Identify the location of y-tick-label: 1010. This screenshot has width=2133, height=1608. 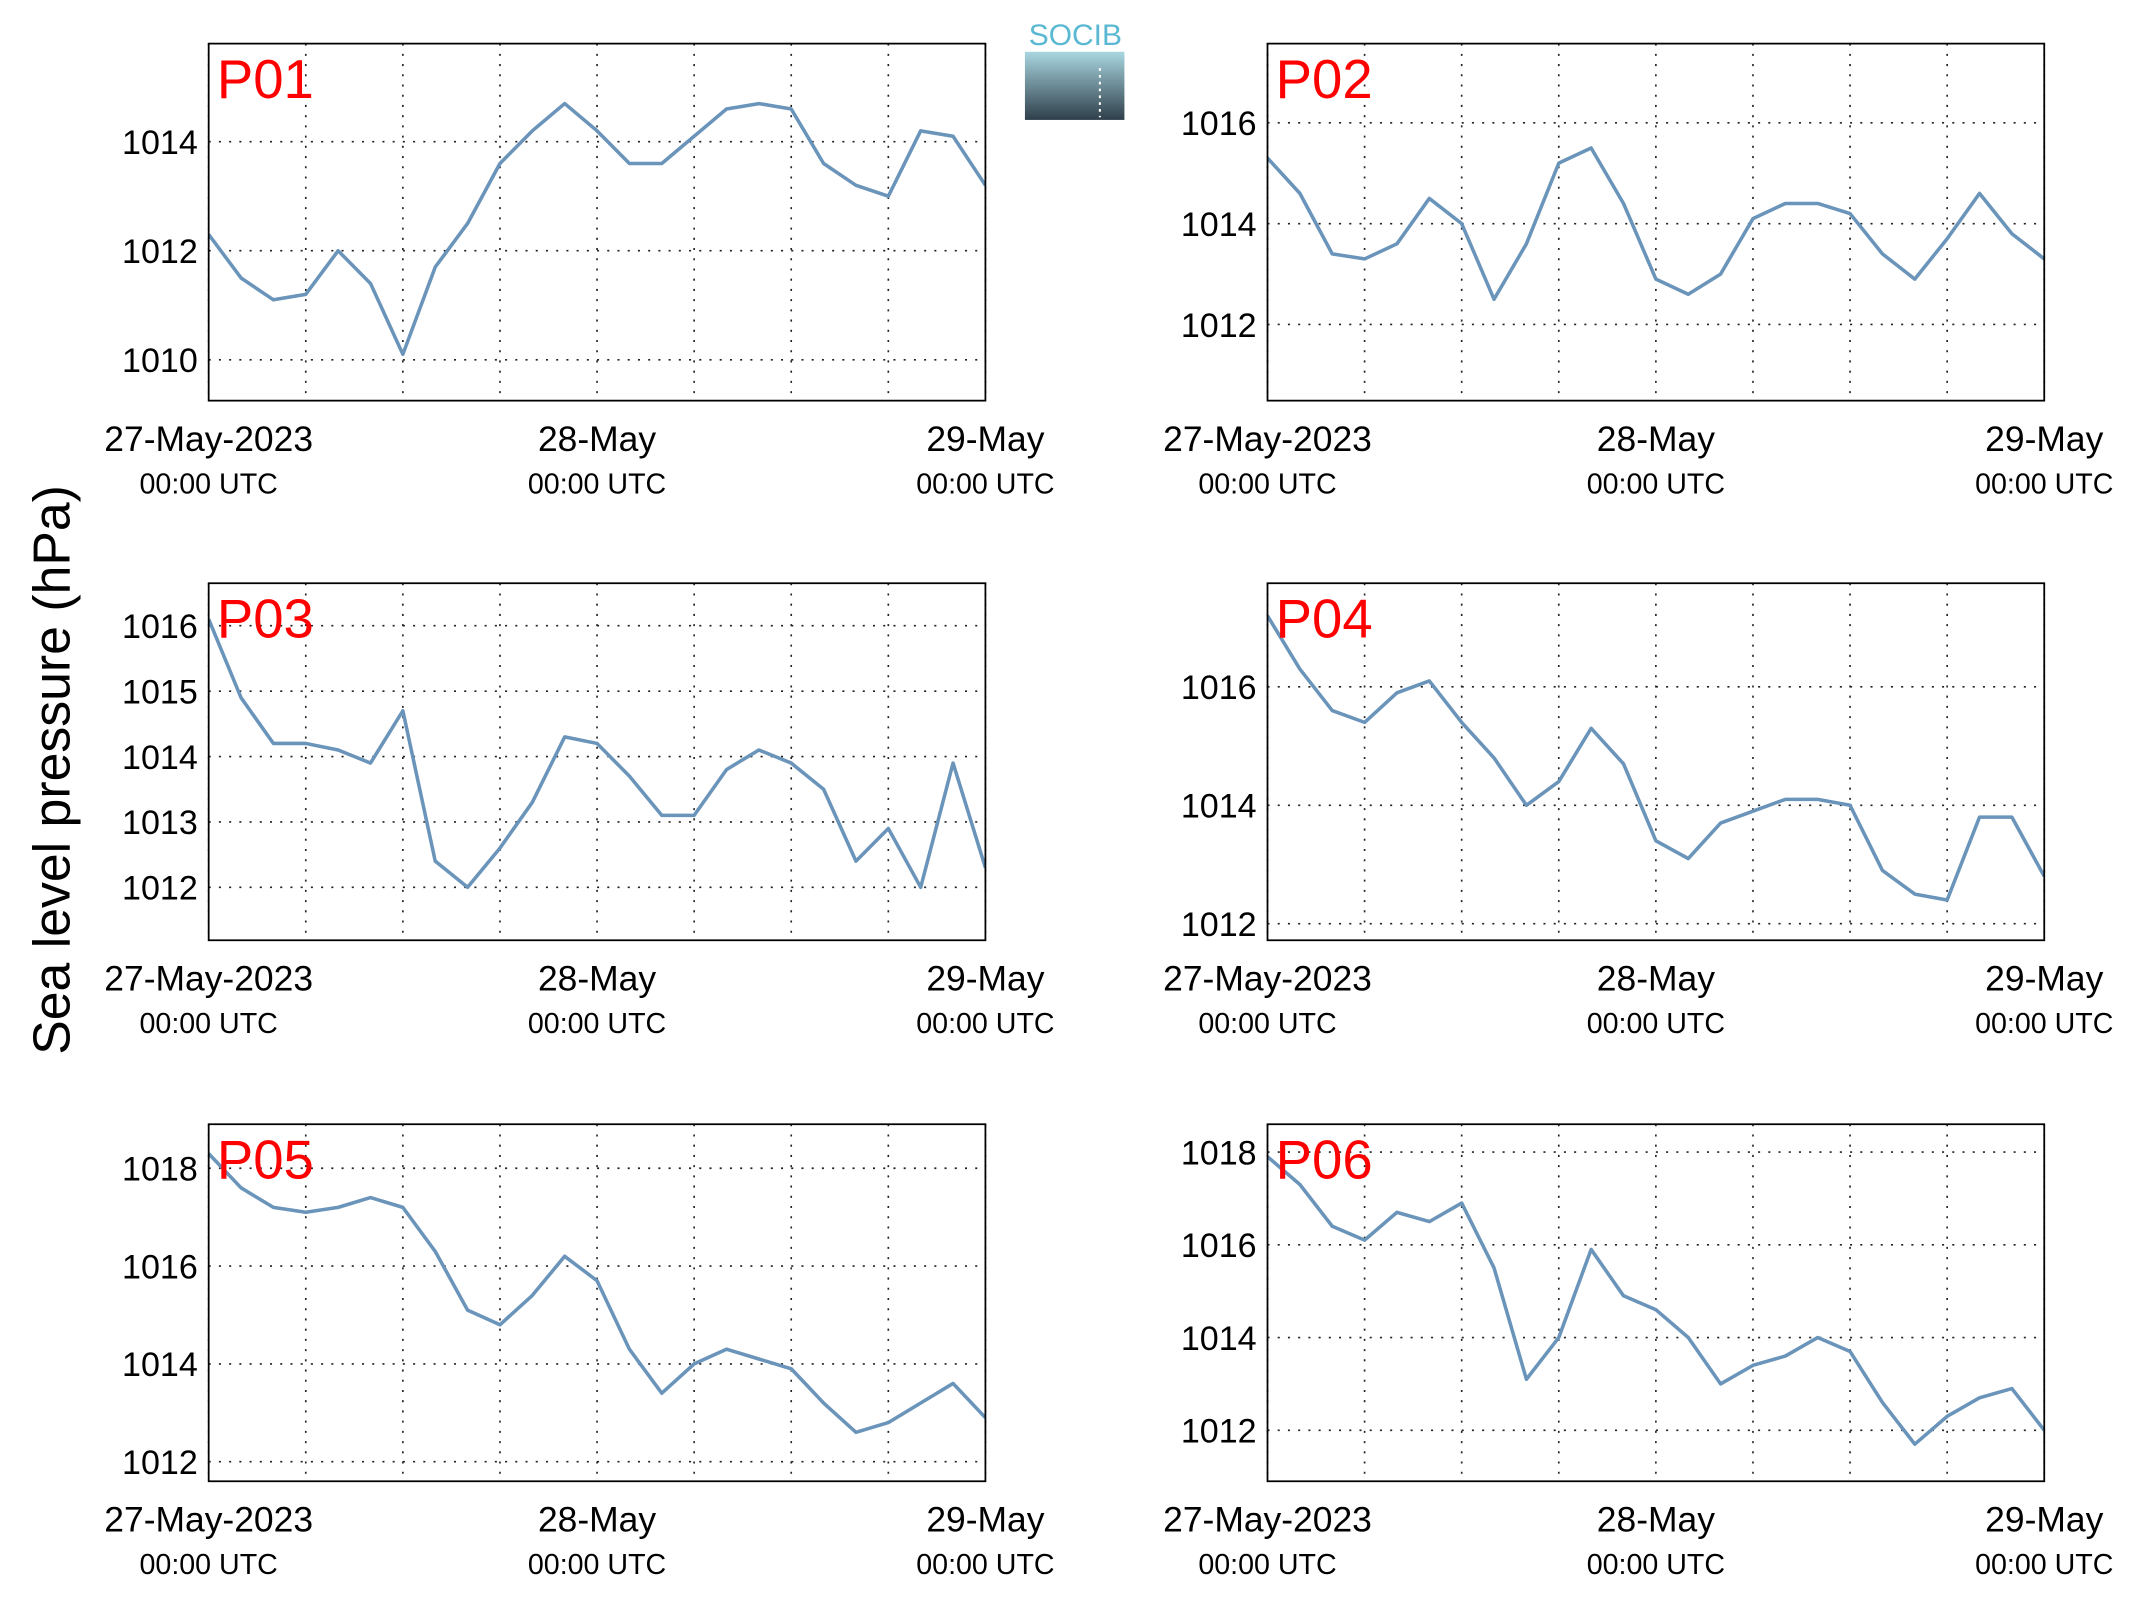
(160, 361).